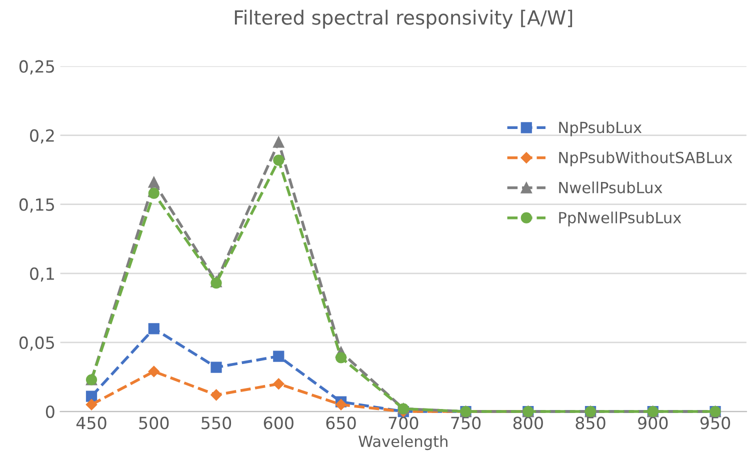 This screenshot has width=754, height=473. What do you see at coordinates (154, 423) in the screenshot?
I see `x-tick-label: 500` at bounding box center [154, 423].